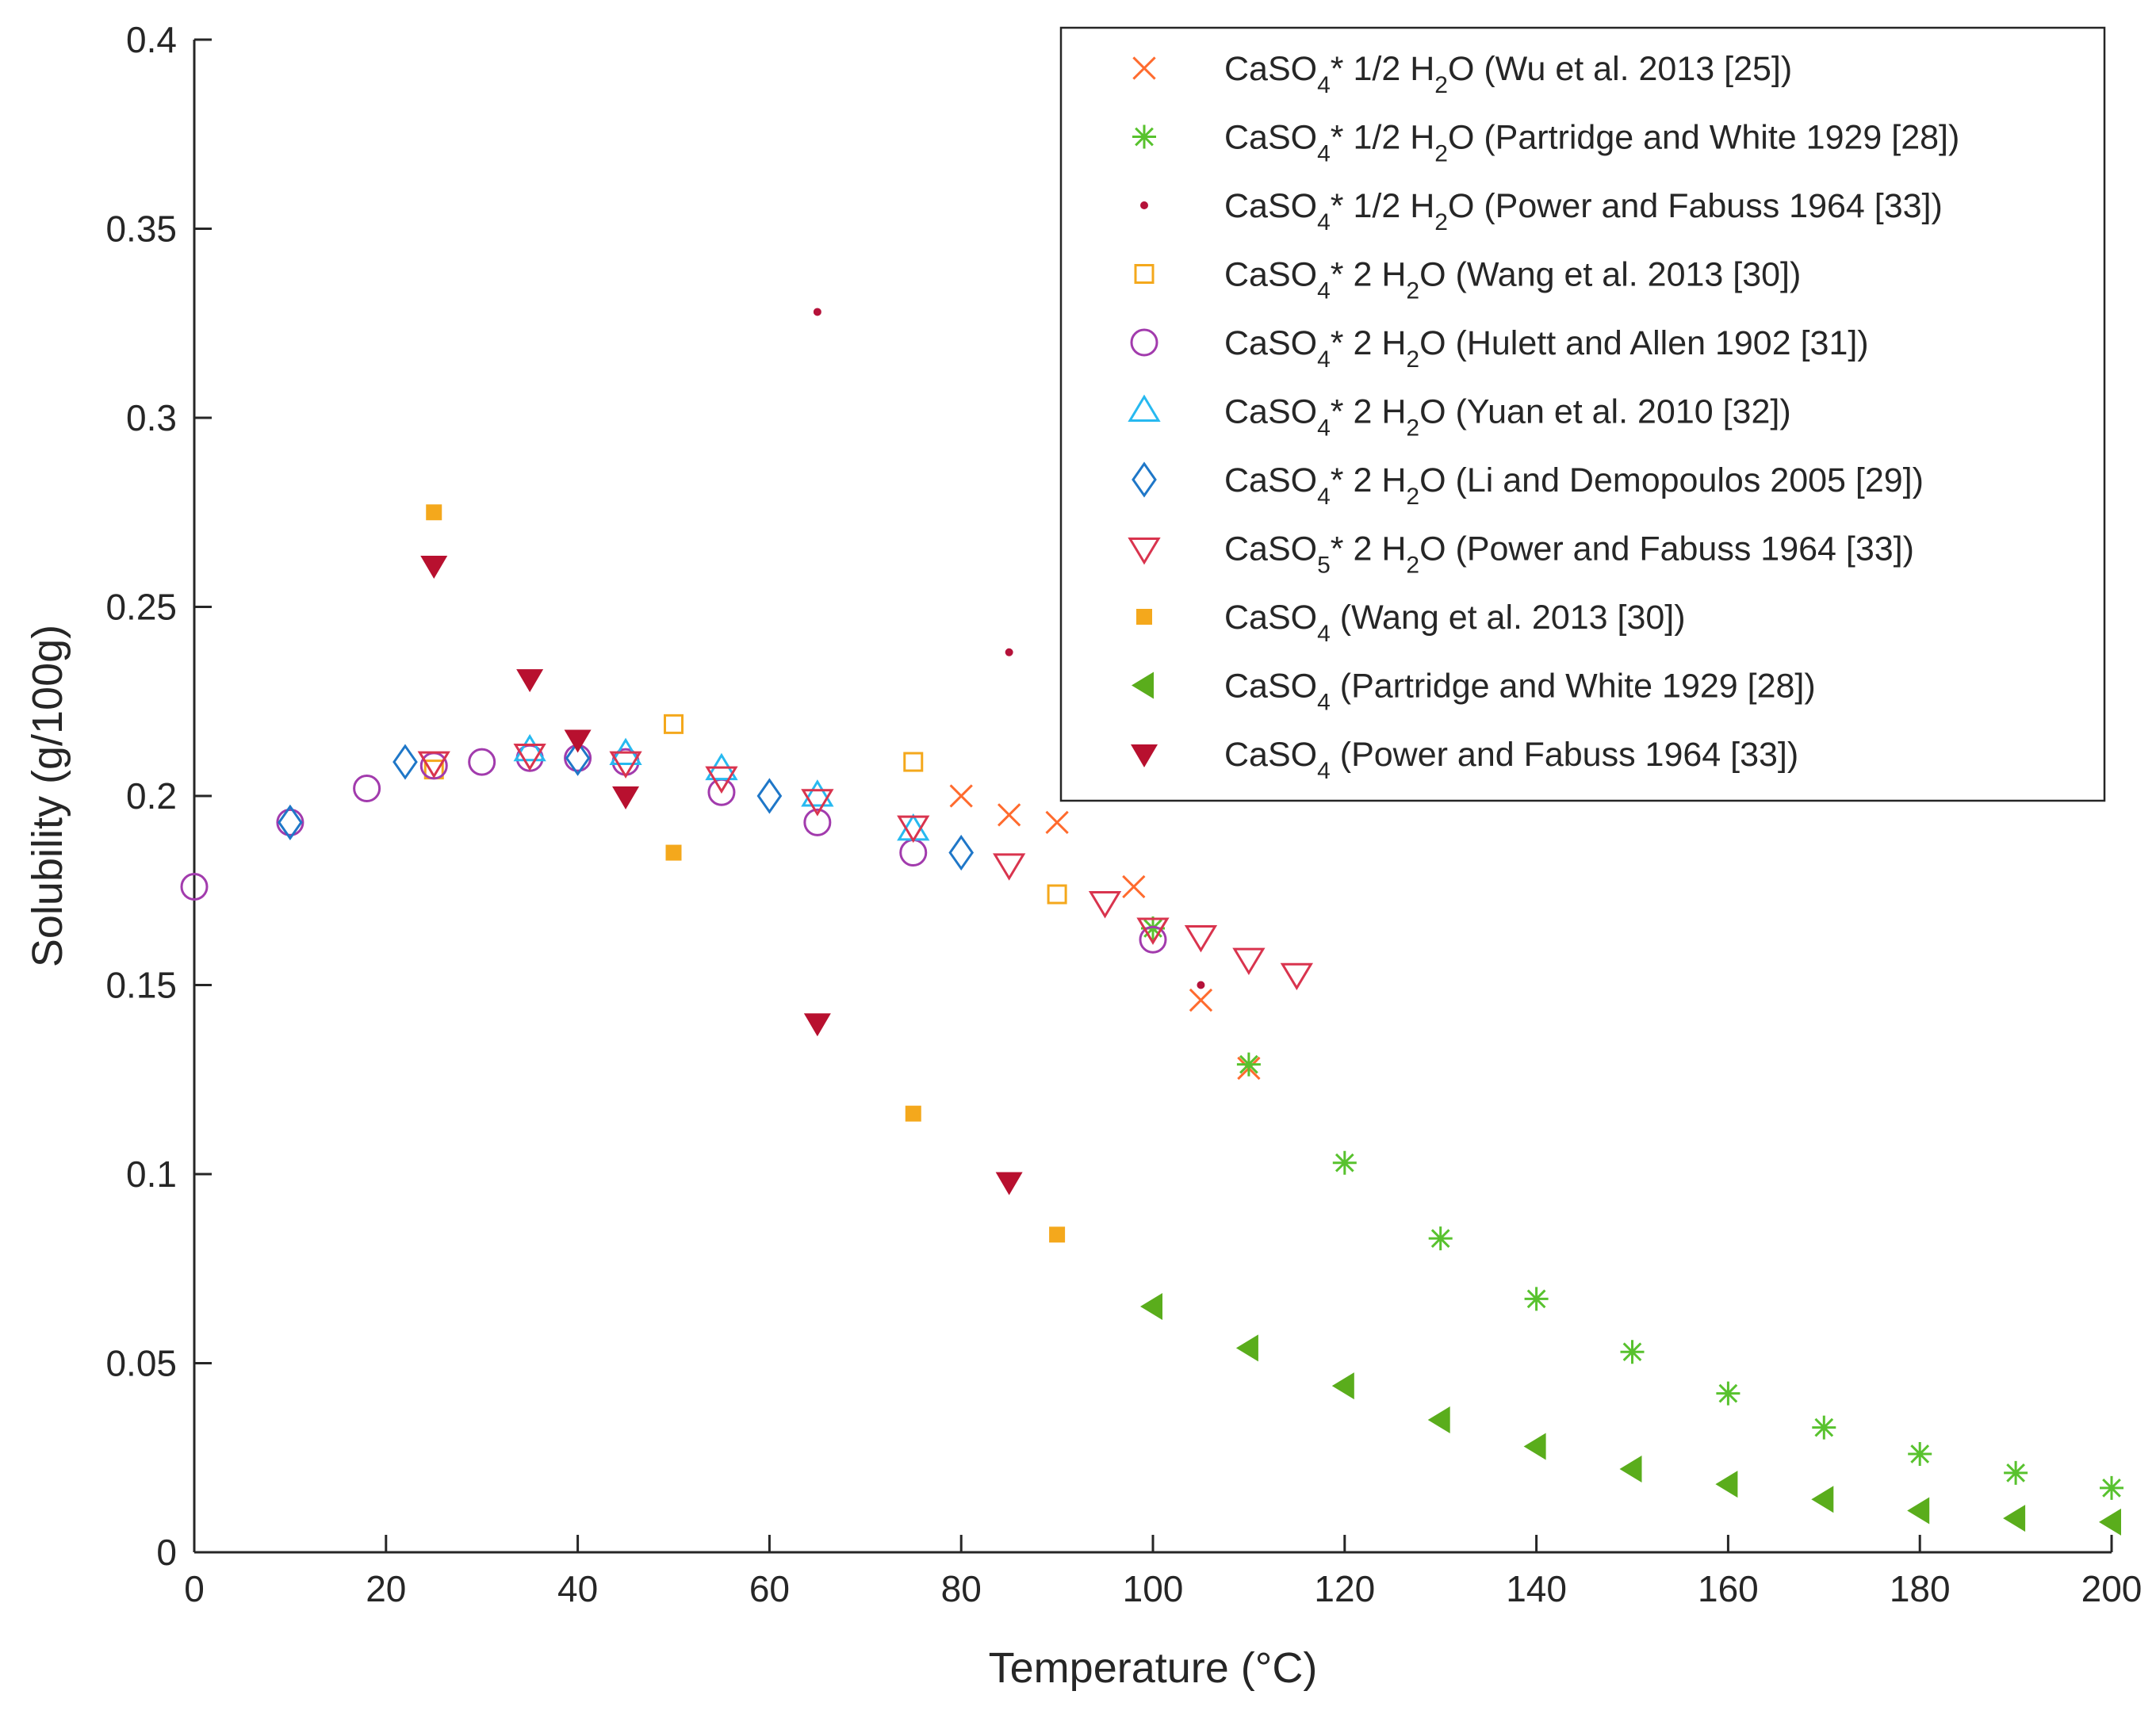 The height and width of the screenshot is (1714, 2156). I want to click on legend-label: CaSO4* 2 H2O (Wang et al. 2013 [30]), so click(1512, 280).